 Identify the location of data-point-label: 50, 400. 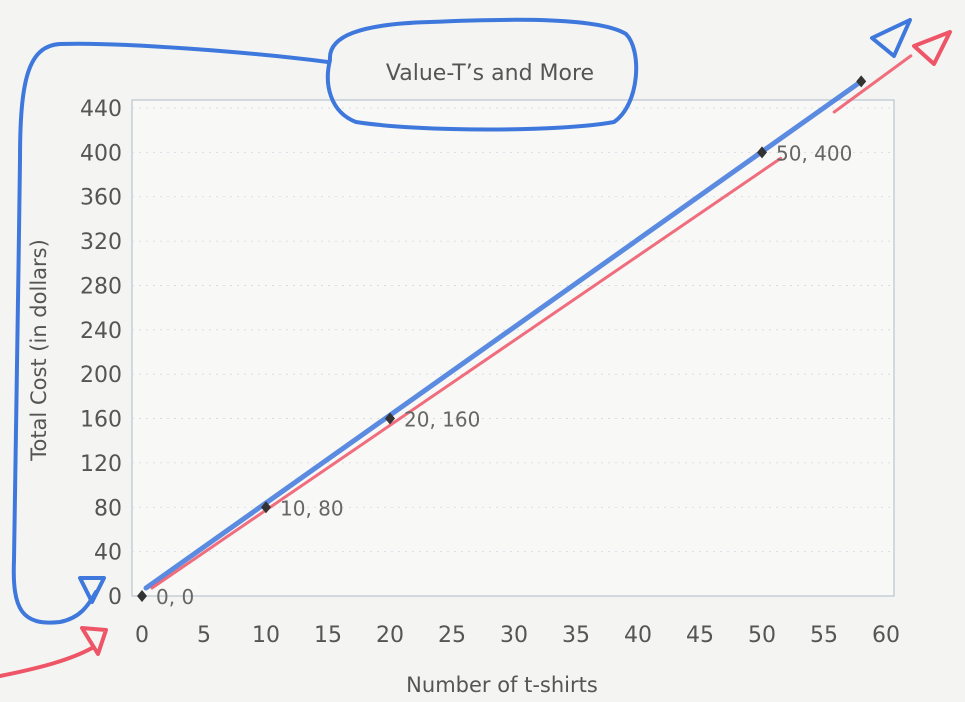
(814, 153).